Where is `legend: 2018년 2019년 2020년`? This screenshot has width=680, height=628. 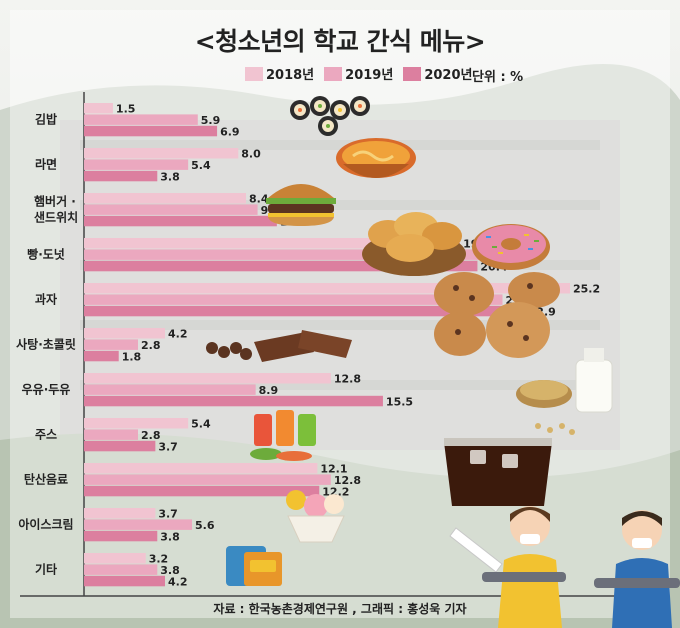 legend: 2018년 2019년 2020년 is located at coordinates (363, 73).